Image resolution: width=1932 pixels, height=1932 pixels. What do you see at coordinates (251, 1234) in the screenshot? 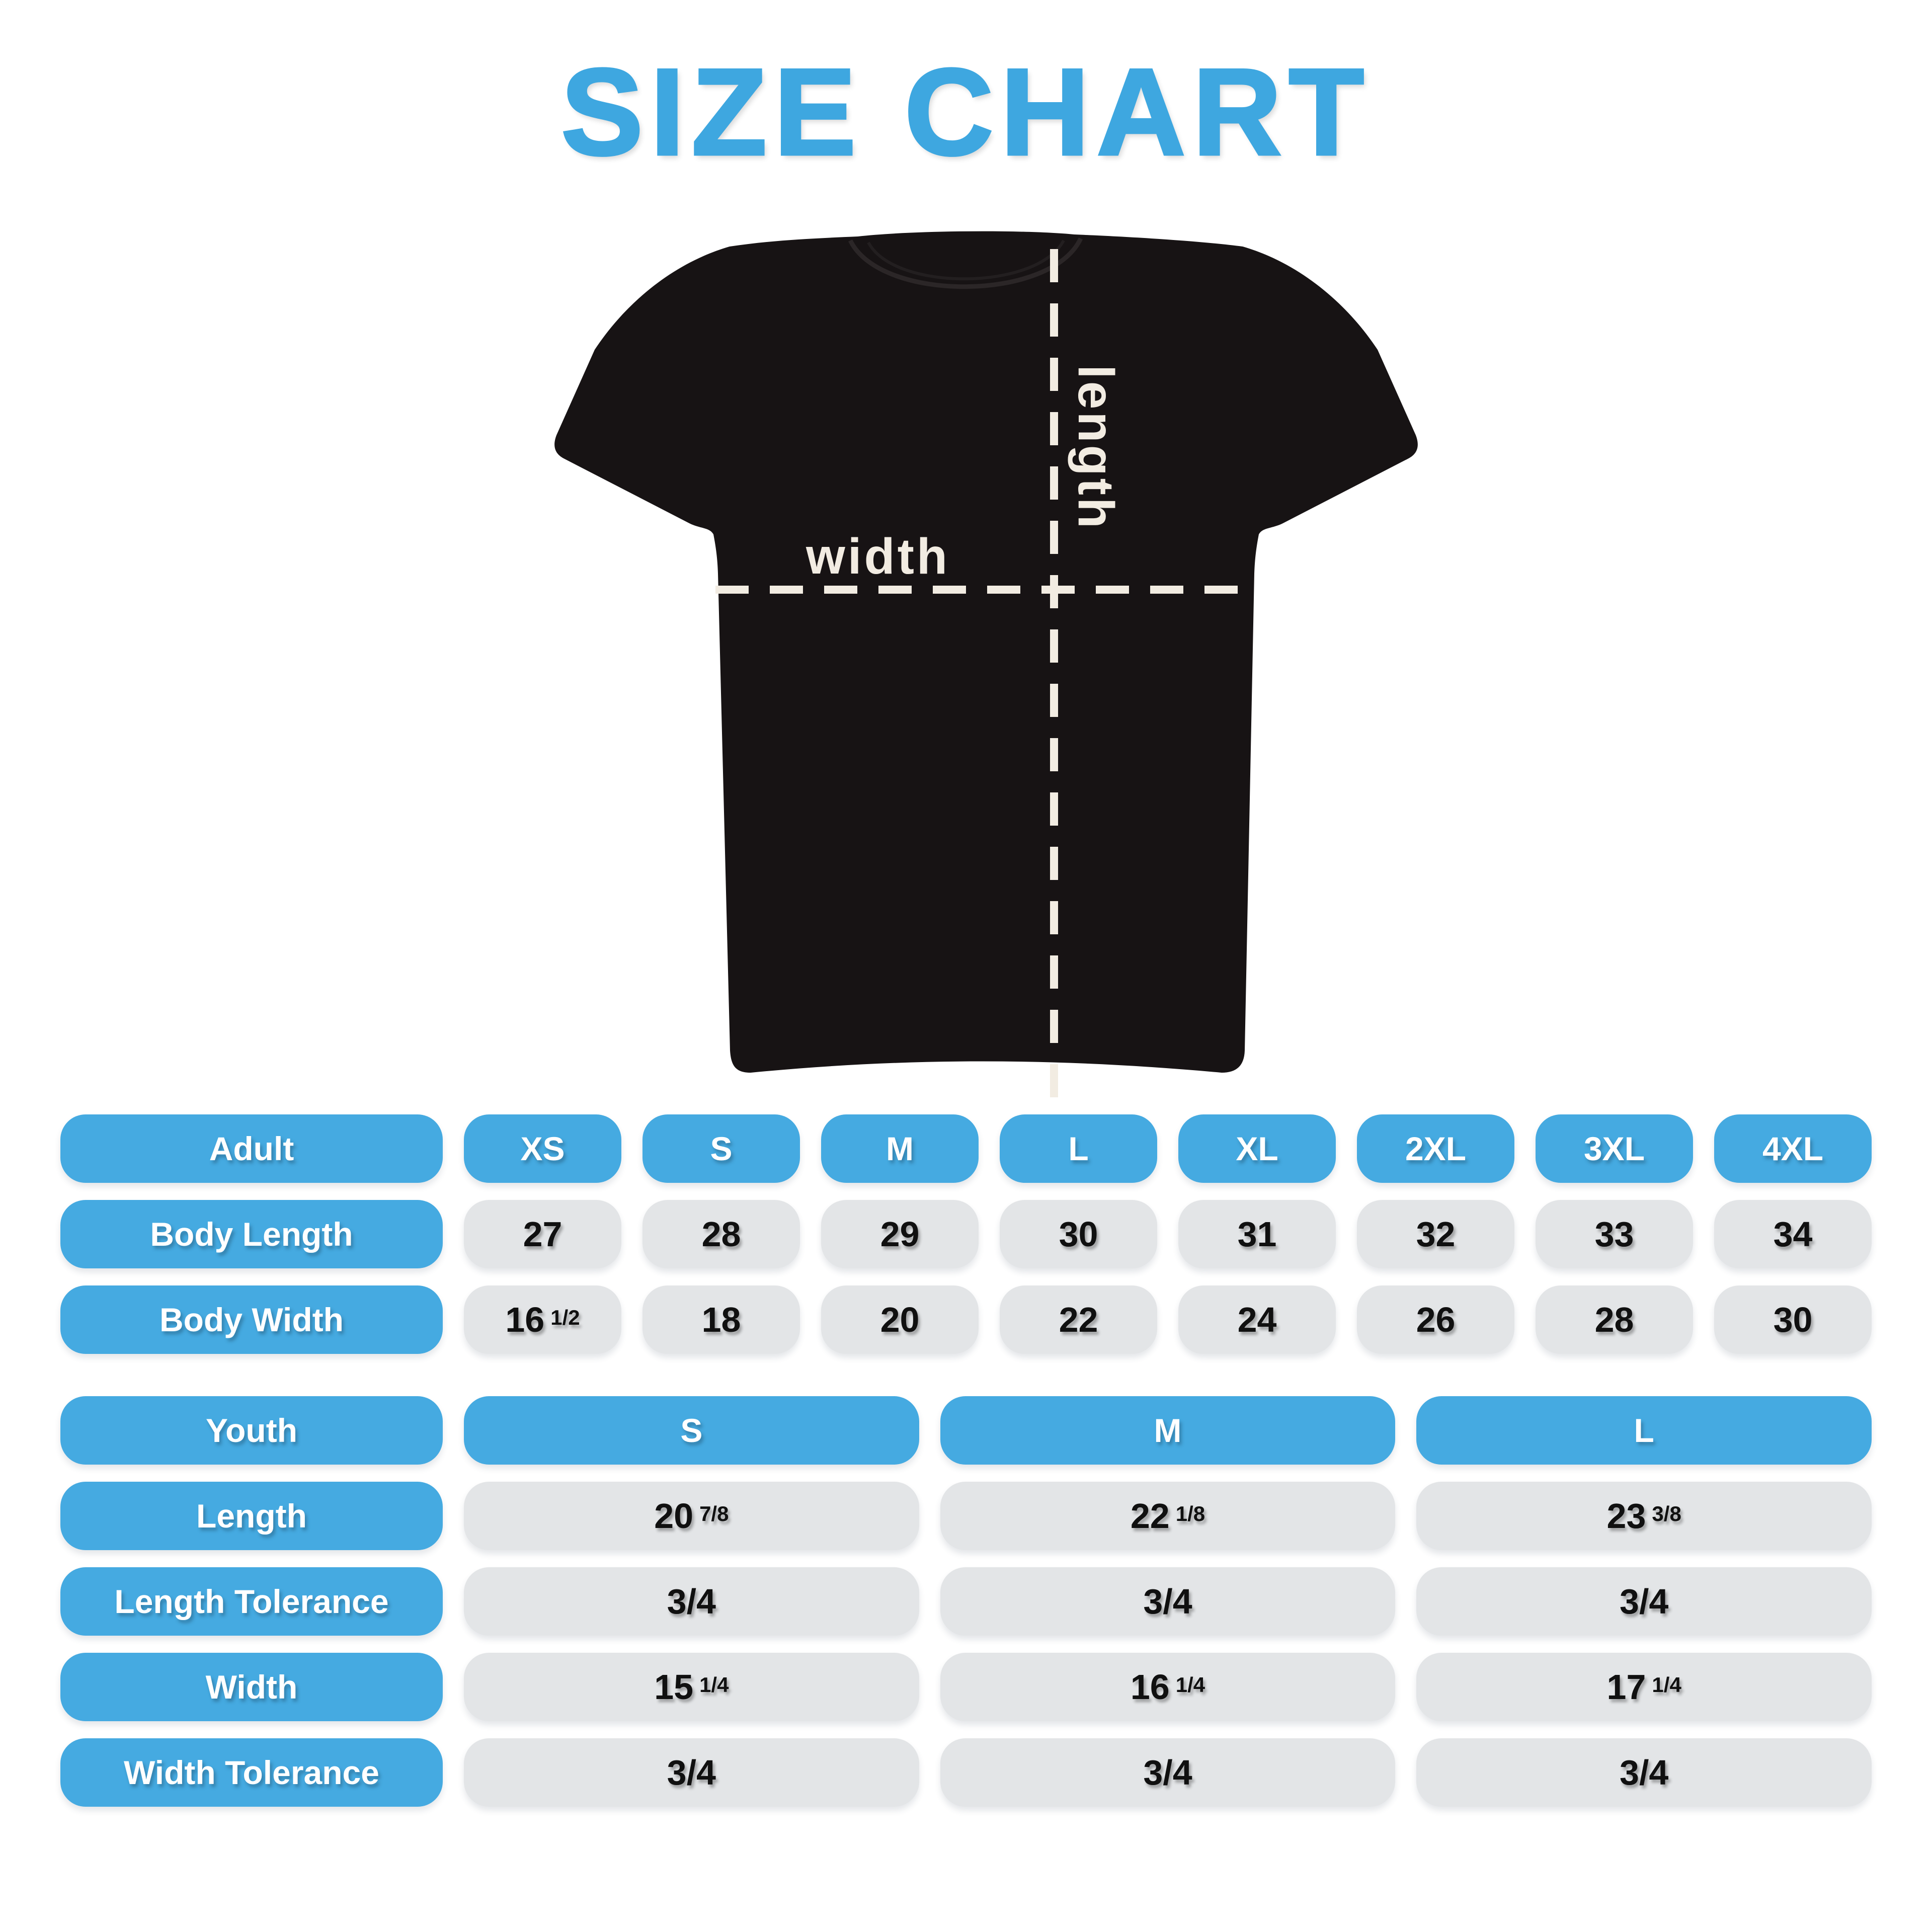
I see `row-label: Body Length` at bounding box center [251, 1234].